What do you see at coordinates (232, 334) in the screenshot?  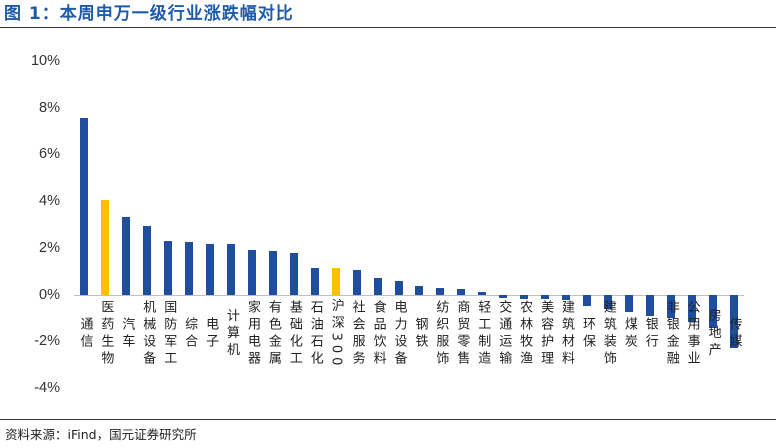 I see `category-label: 计算机` at bounding box center [232, 334].